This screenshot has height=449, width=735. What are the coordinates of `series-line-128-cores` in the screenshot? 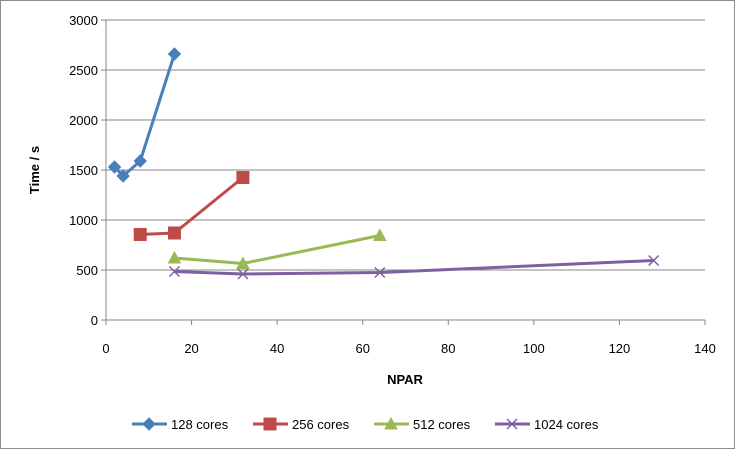 It's located at (144, 115).